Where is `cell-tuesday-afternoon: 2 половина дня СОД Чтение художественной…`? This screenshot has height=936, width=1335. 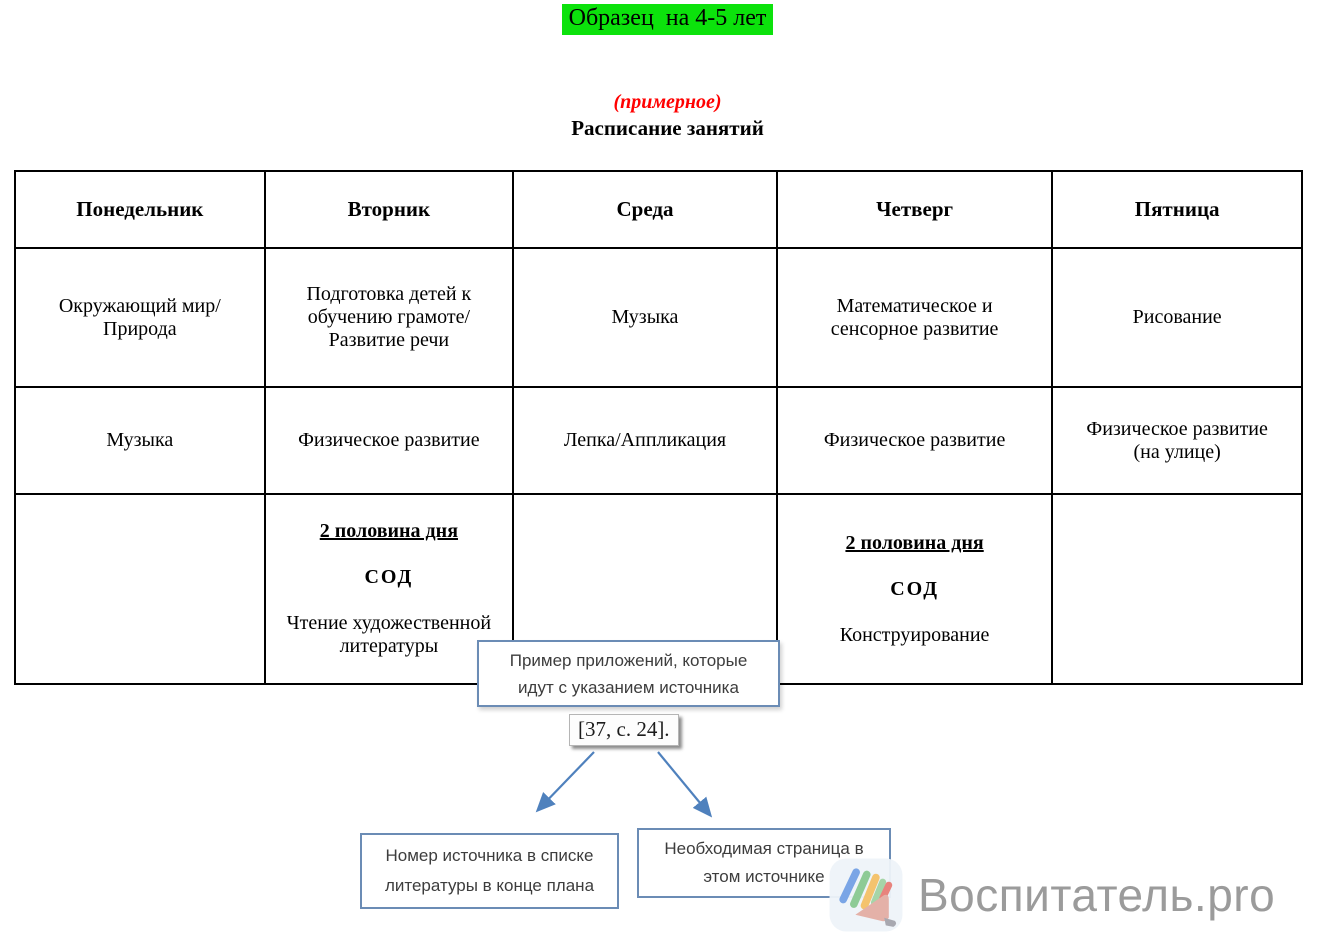 cell-tuesday-afternoon: 2 половина дня СОД Чтение художественной… is located at coordinates (389, 589).